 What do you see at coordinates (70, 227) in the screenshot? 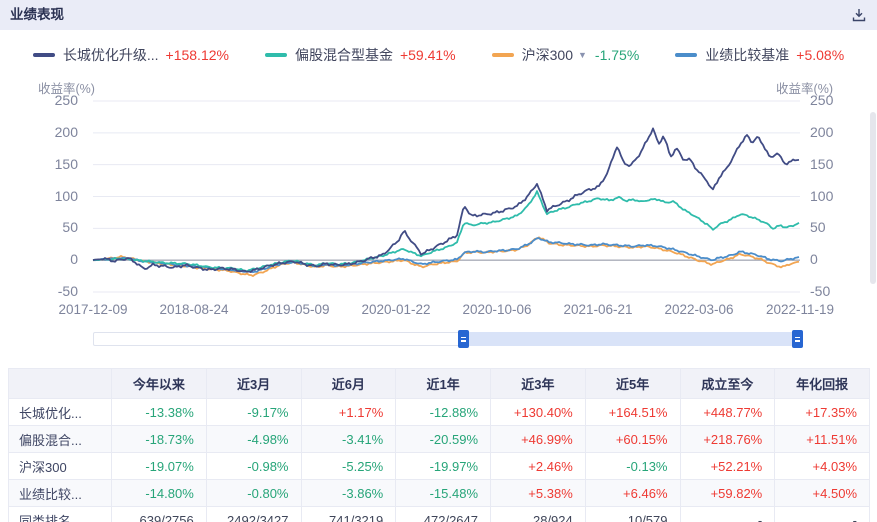
I see `y-axis-tick-left: 50` at bounding box center [70, 227].